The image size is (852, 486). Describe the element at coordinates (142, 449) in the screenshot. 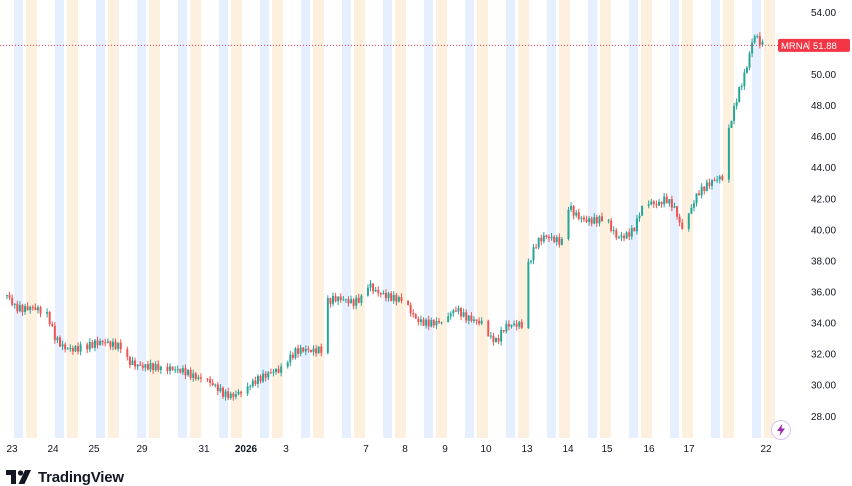

I see `x-tick-label: 29` at that location.